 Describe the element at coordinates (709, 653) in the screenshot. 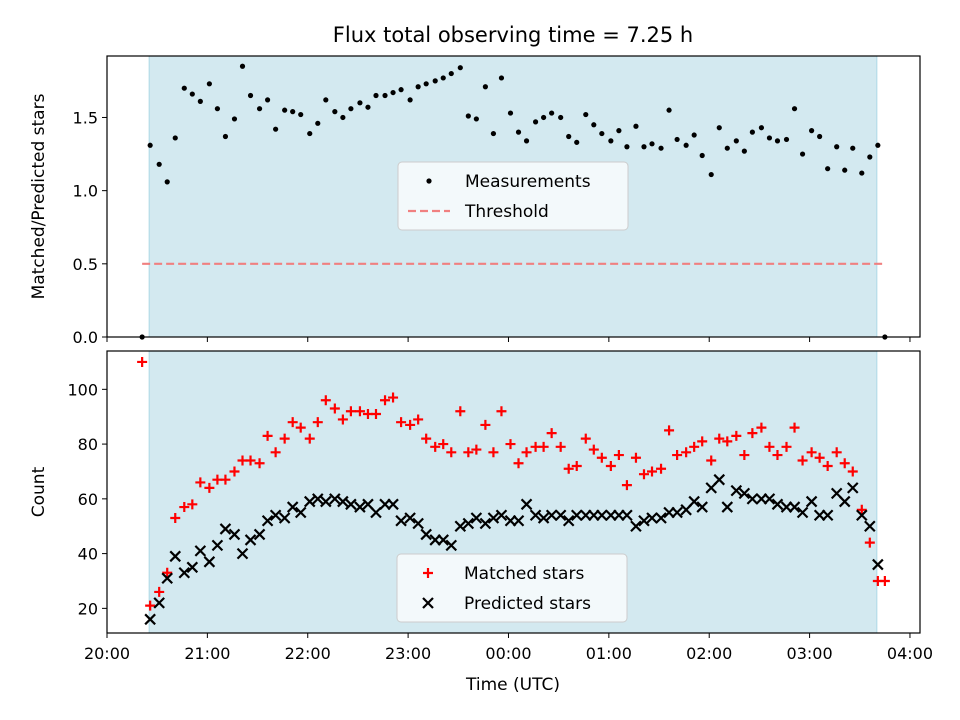

I see `x-tick-label: 02:00` at that location.